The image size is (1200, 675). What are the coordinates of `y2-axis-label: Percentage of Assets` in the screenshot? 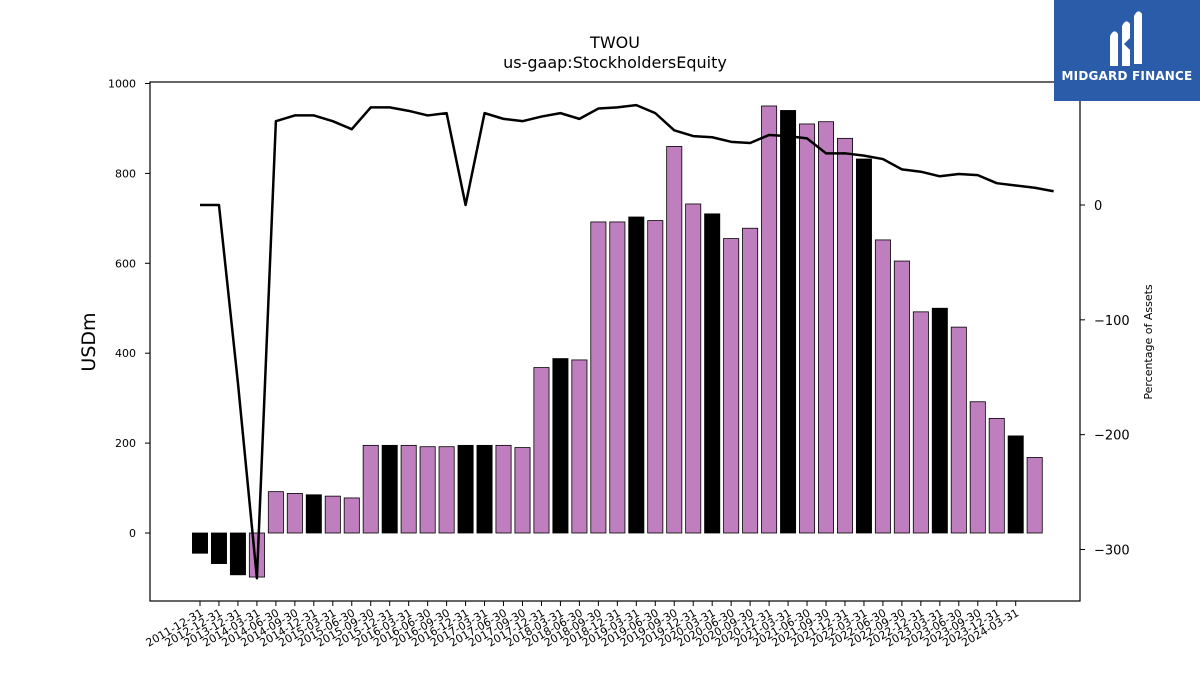 It's located at (1148, 342).